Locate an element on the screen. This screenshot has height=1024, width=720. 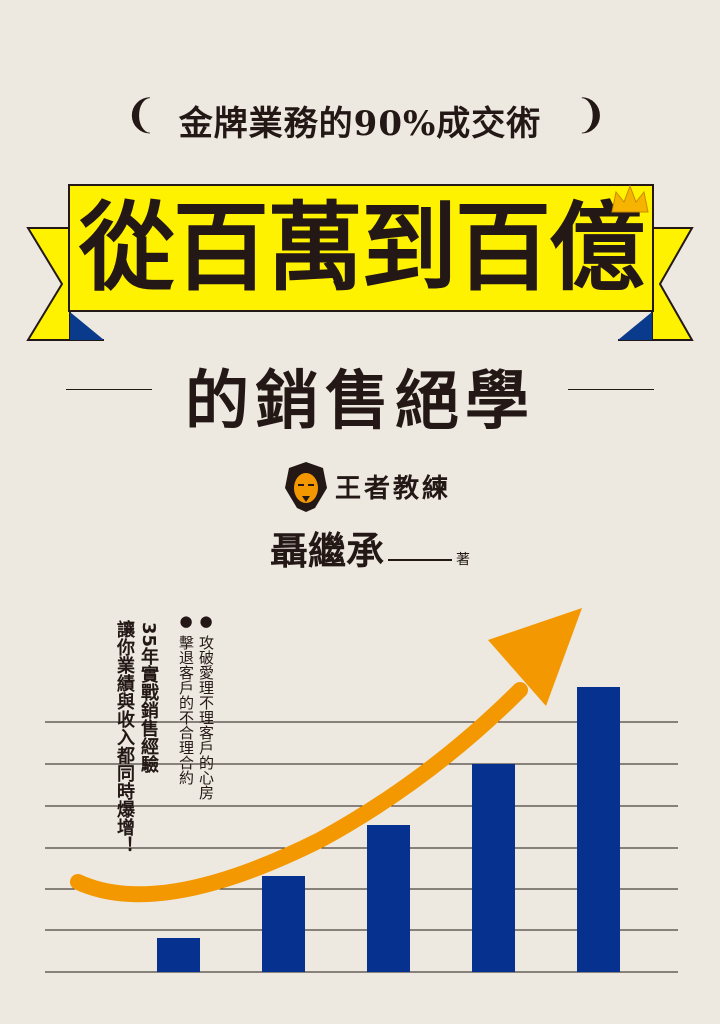
author-line is located at coordinates (420, 560).